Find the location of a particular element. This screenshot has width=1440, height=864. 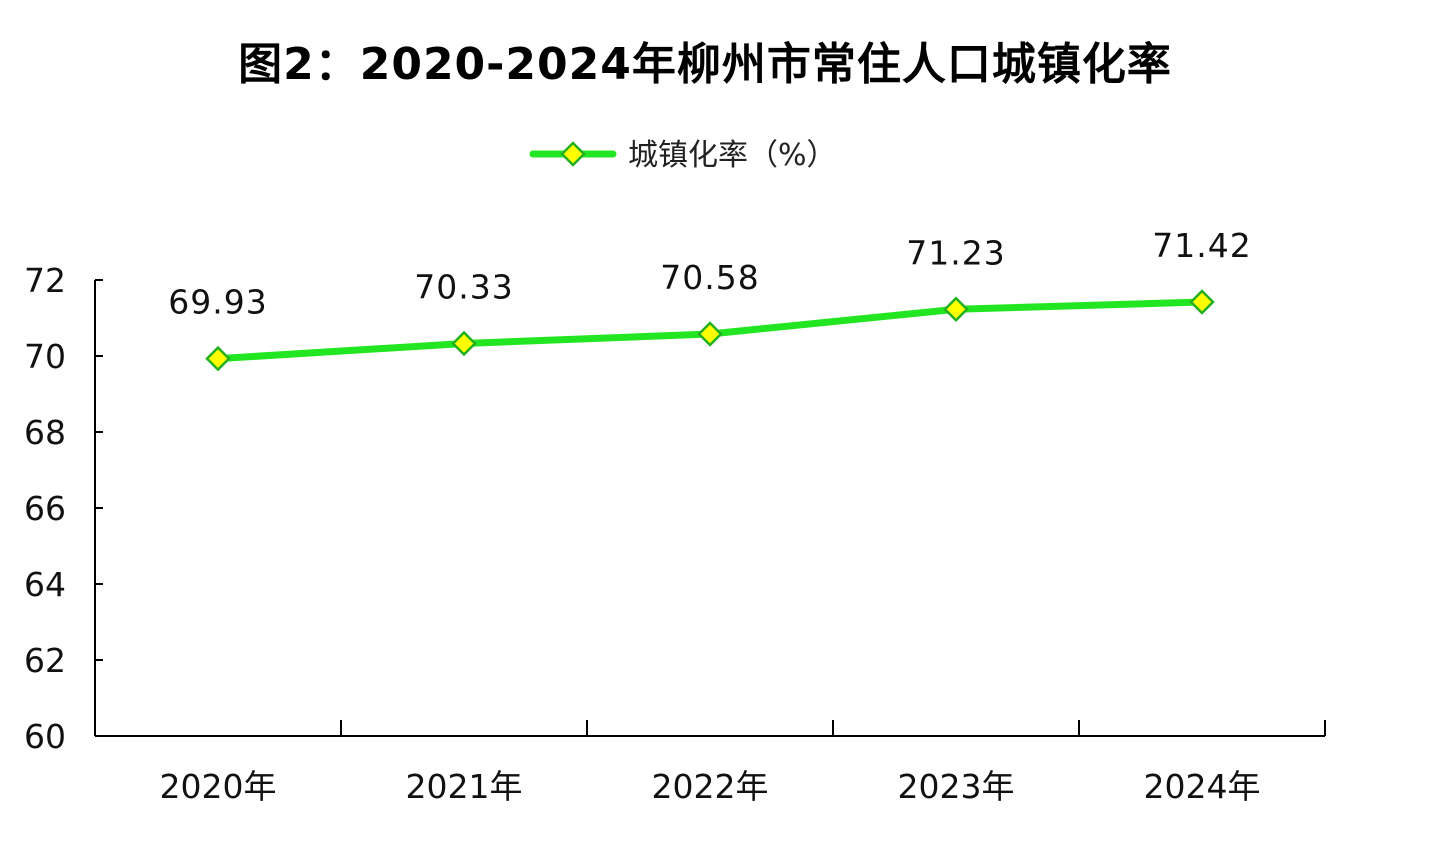

x-tick-label: 2023年 is located at coordinates (956, 786).